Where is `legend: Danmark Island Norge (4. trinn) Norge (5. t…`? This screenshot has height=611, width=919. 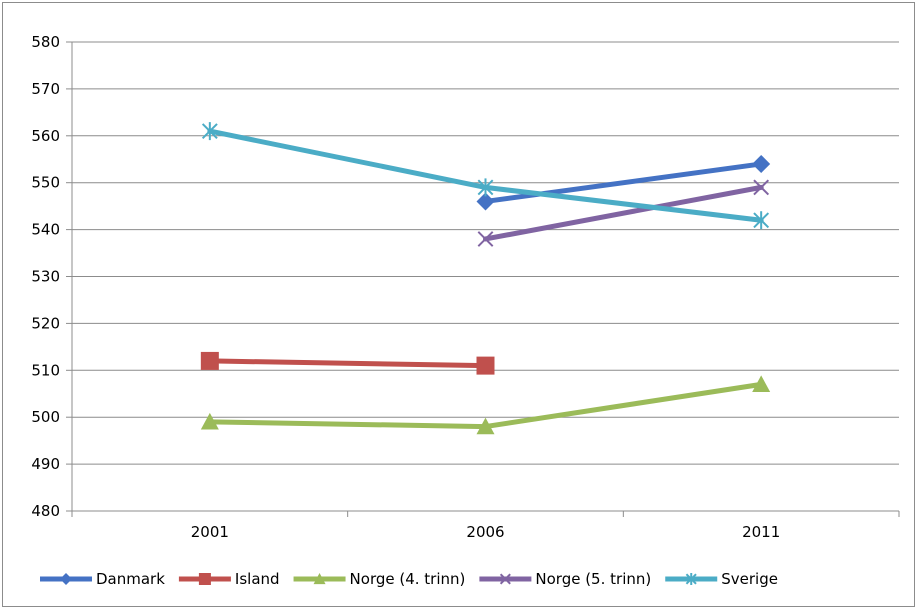 legend: Danmark Island Norge (4. trinn) Norge (5. t… is located at coordinates (409, 579).